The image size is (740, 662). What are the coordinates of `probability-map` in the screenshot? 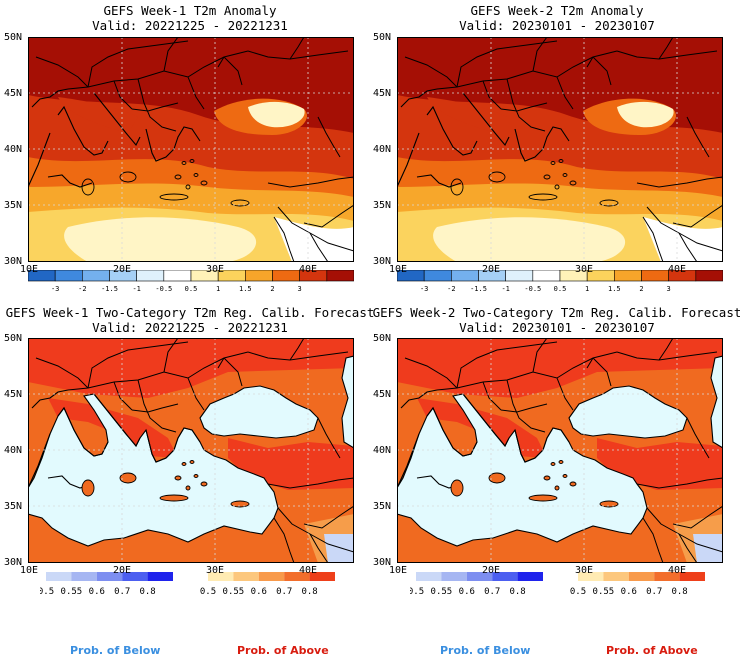 It's located at (191, 450).